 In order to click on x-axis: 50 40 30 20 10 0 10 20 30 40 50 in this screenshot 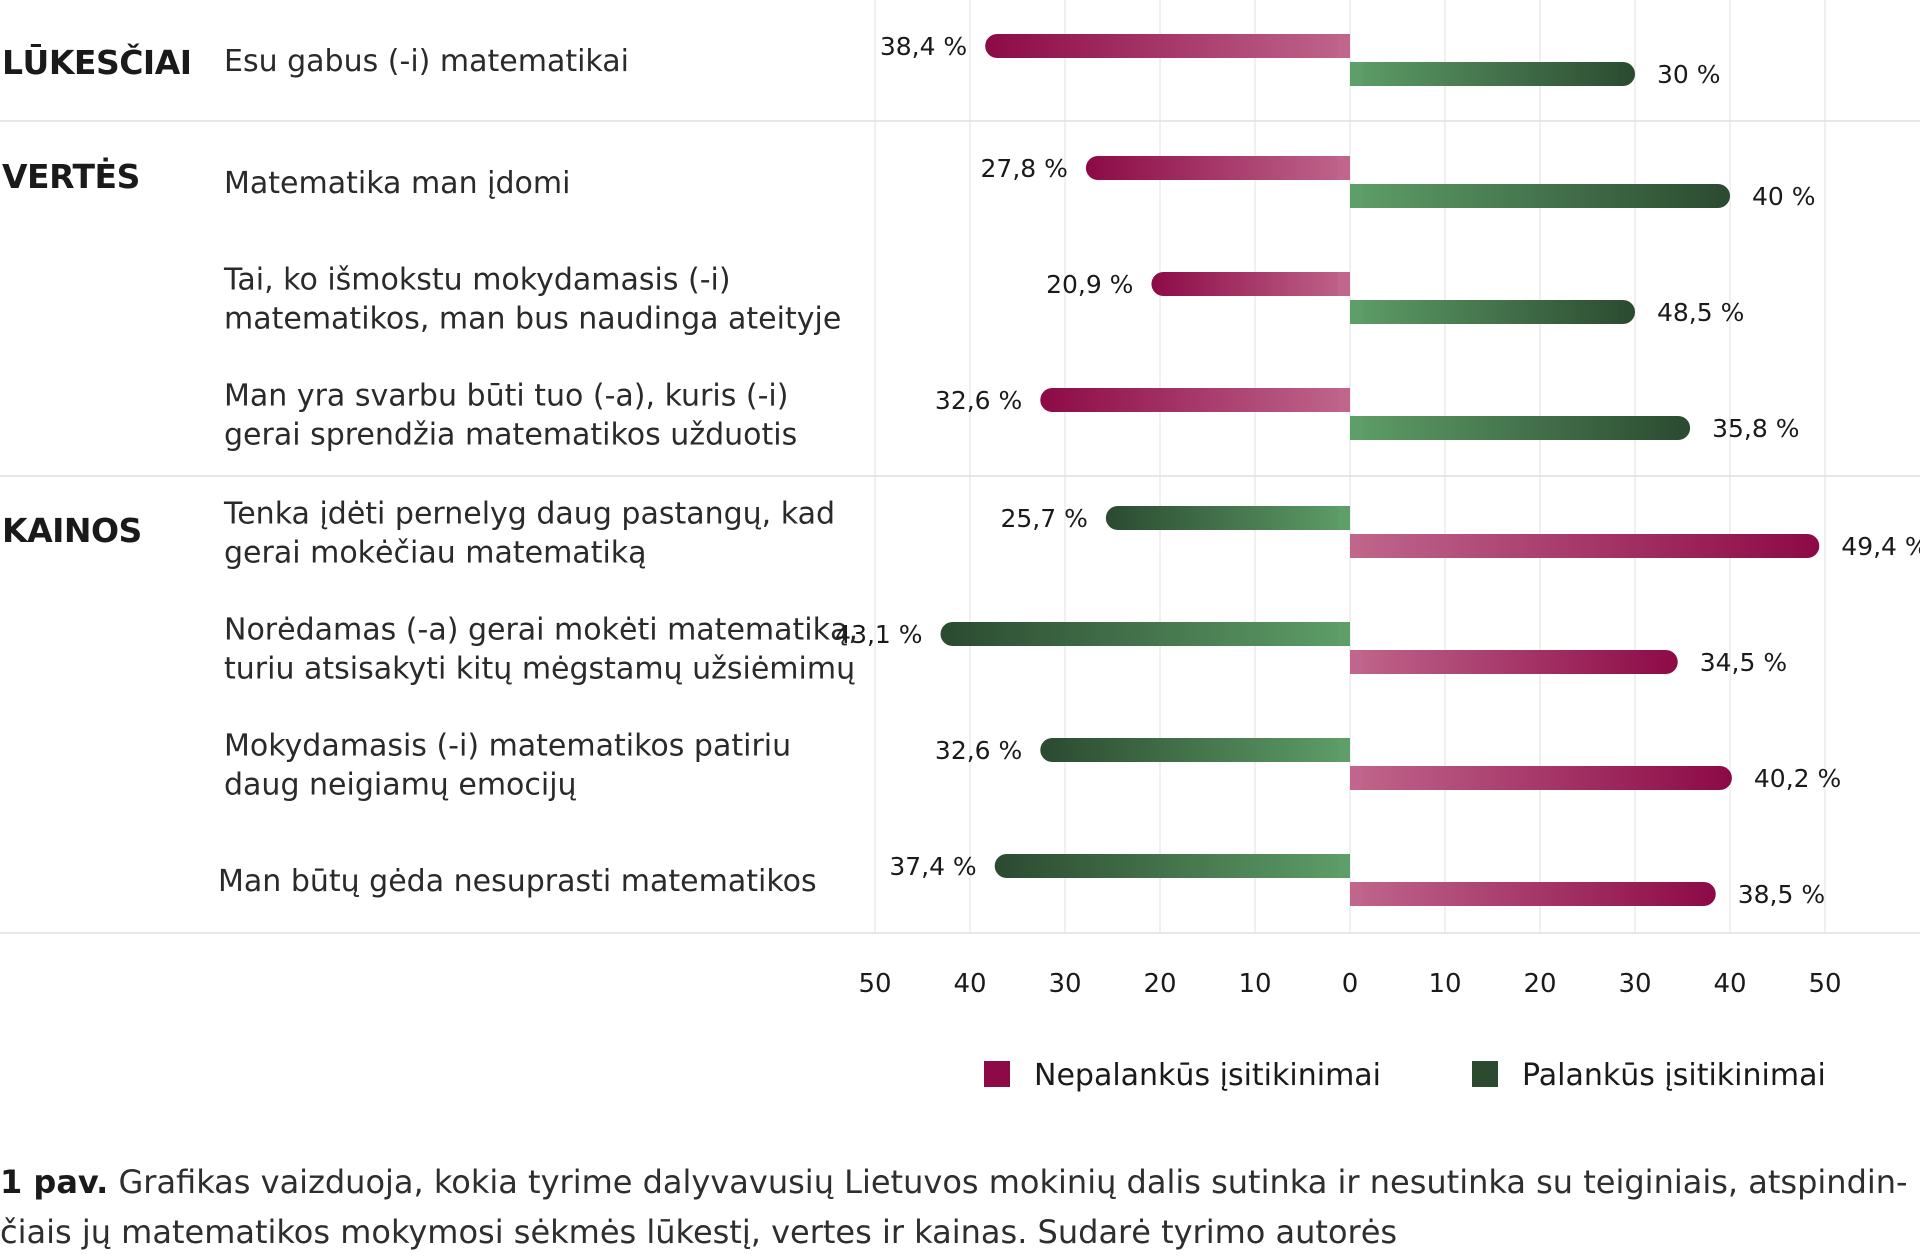, I will do `click(1349, 984)`.